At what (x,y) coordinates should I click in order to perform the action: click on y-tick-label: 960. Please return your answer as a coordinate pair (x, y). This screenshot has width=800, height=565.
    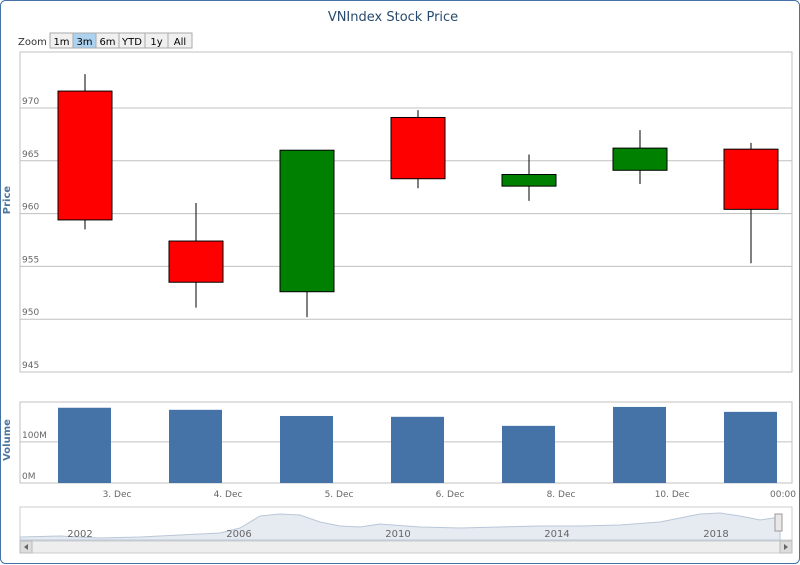
    Looking at the image, I should click on (30, 208).